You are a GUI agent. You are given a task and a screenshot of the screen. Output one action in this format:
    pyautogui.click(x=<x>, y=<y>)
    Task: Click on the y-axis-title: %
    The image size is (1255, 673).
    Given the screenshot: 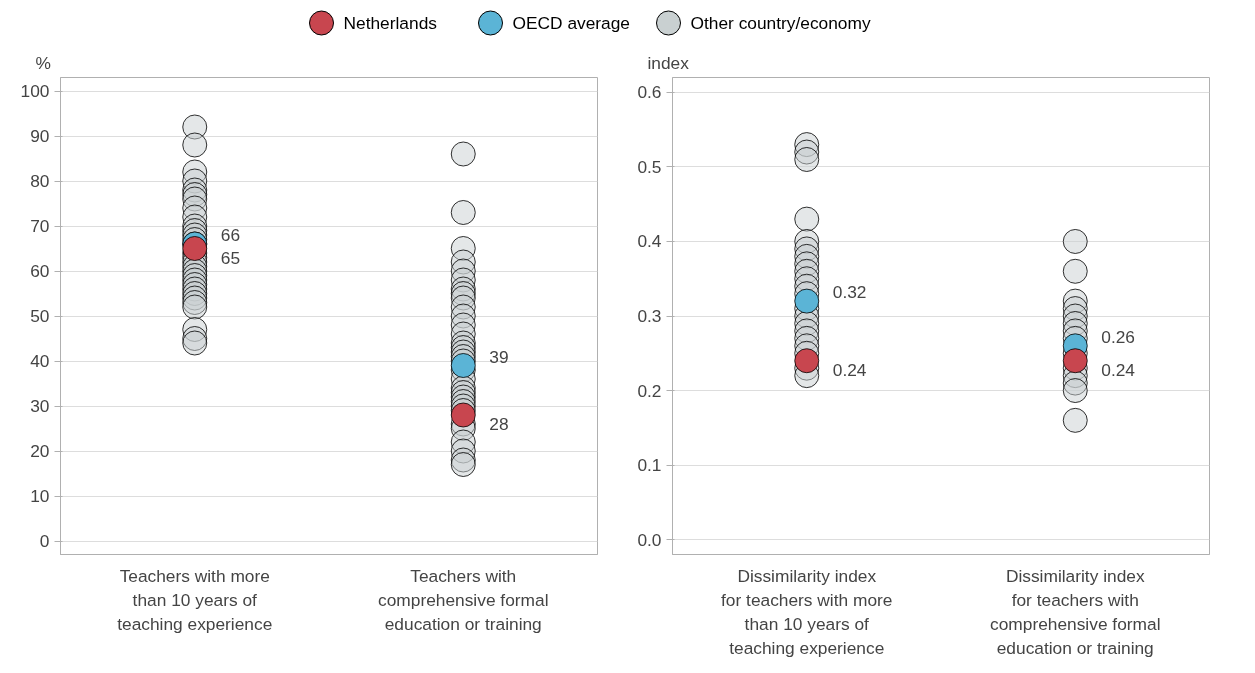 What is the action you would take?
    pyautogui.click(x=43, y=62)
    